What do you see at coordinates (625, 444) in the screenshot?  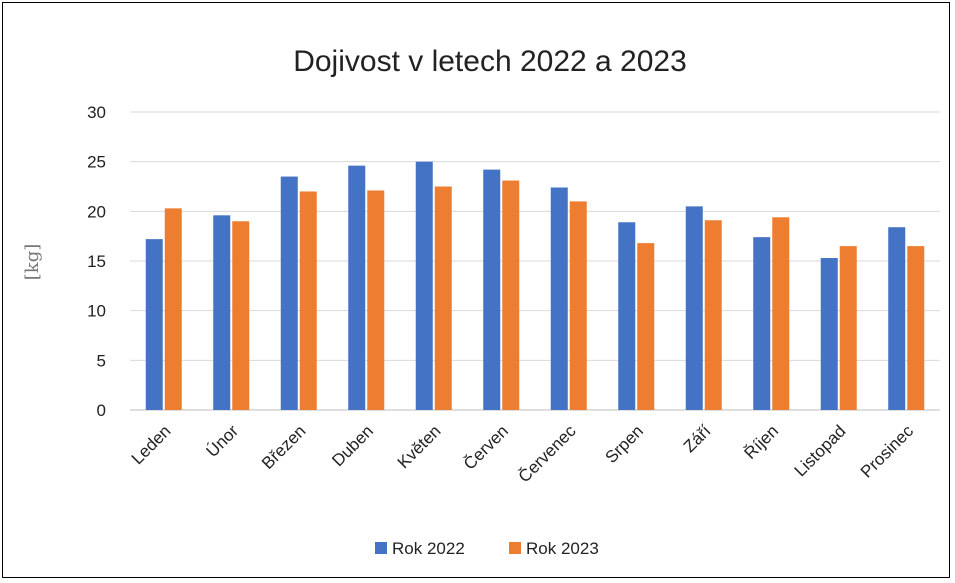 I see `x-tick-label: Srpen` at bounding box center [625, 444].